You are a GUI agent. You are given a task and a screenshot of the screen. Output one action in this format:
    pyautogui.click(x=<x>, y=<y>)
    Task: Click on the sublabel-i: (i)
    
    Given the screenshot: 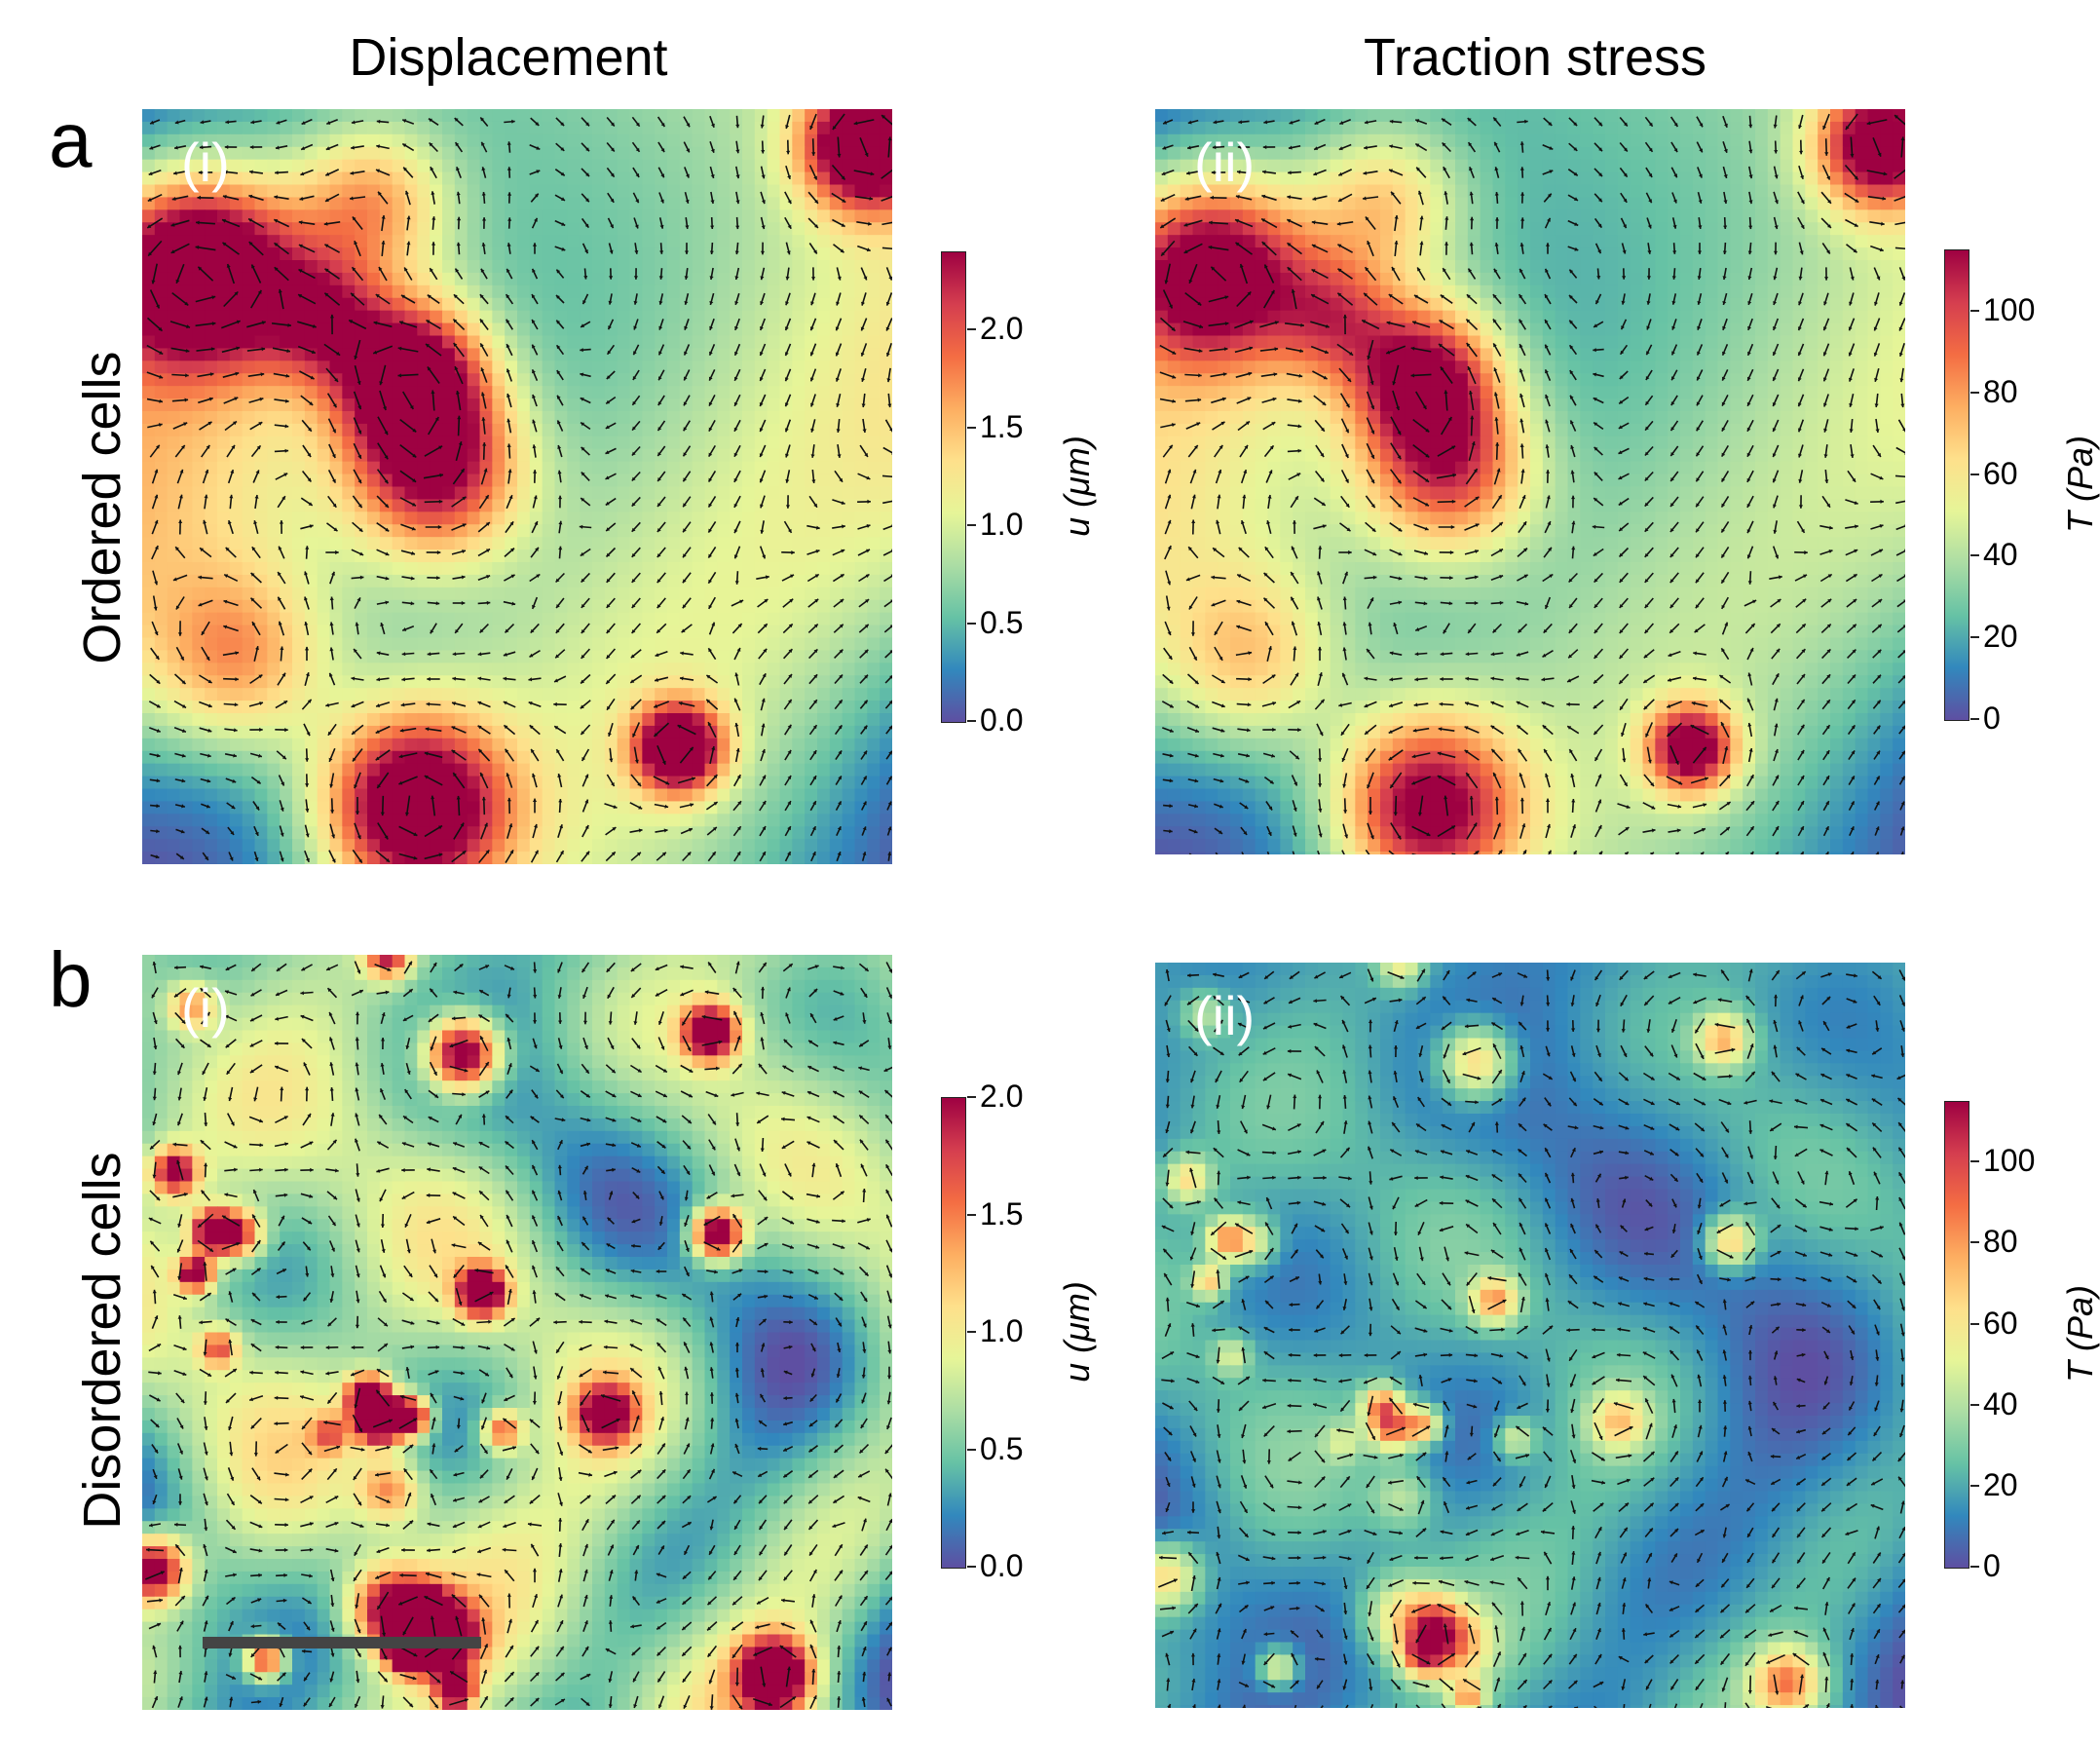 What is the action you would take?
    pyautogui.click(x=205, y=163)
    